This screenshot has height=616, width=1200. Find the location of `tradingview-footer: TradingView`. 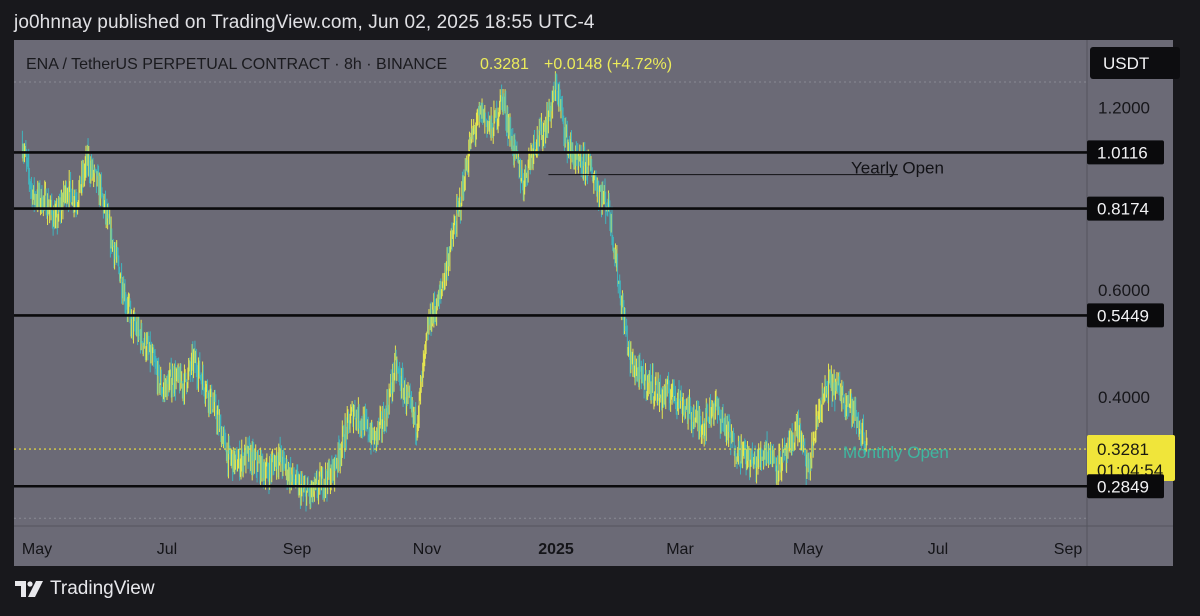

tradingview-footer: TradingView is located at coordinates (84, 589).